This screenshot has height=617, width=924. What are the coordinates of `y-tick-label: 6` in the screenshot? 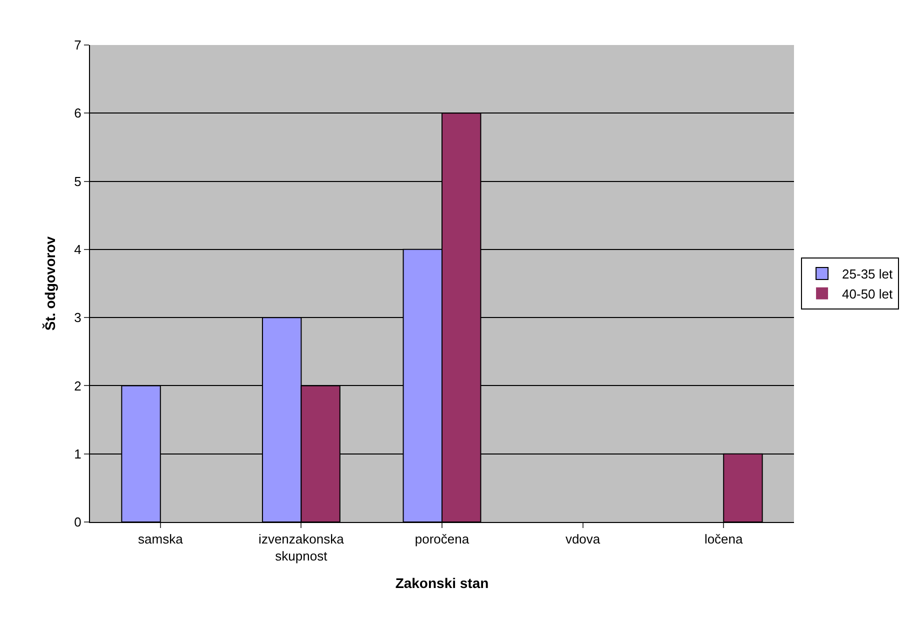 It's located at (78, 113).